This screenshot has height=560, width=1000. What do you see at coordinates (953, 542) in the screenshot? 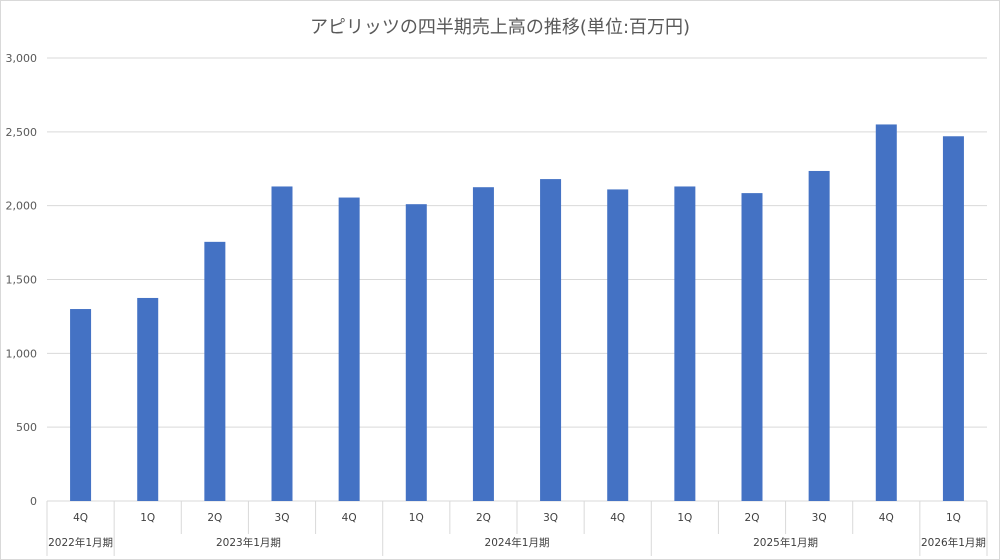
I see `period-label: 2026年1月期` at bounding box center [953, 542].